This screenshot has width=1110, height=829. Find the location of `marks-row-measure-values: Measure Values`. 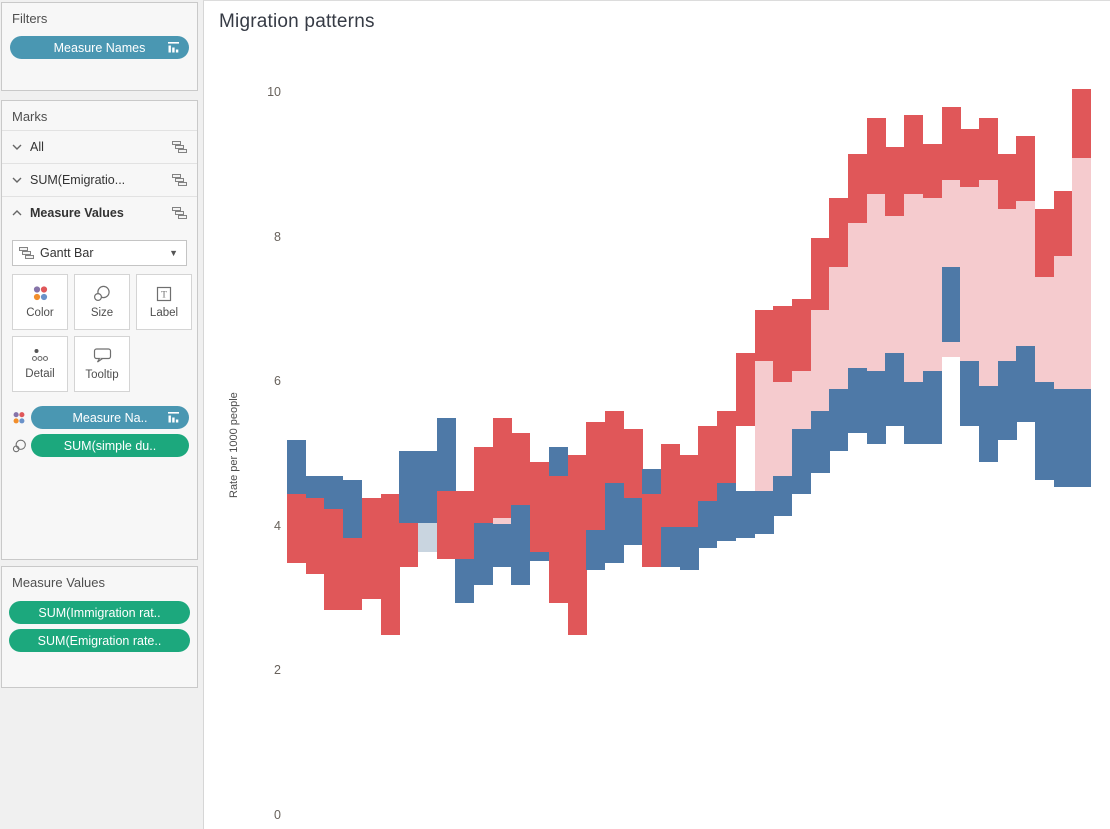

marks-row-measure-values: Measure Values is located at coordinates (99, 212).